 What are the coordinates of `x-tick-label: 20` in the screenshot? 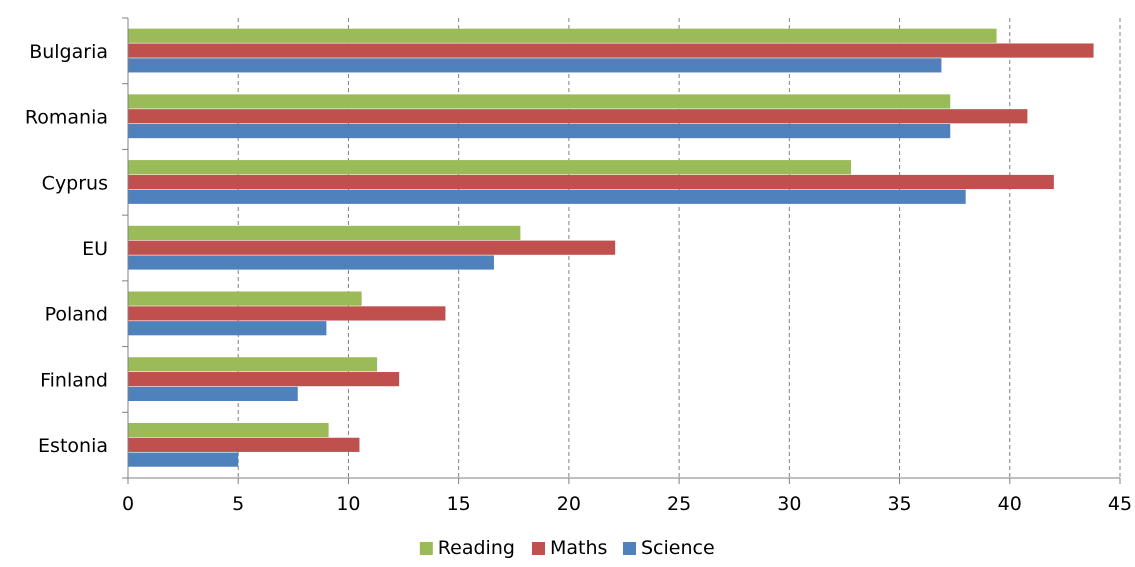 It's located at (569, 504).